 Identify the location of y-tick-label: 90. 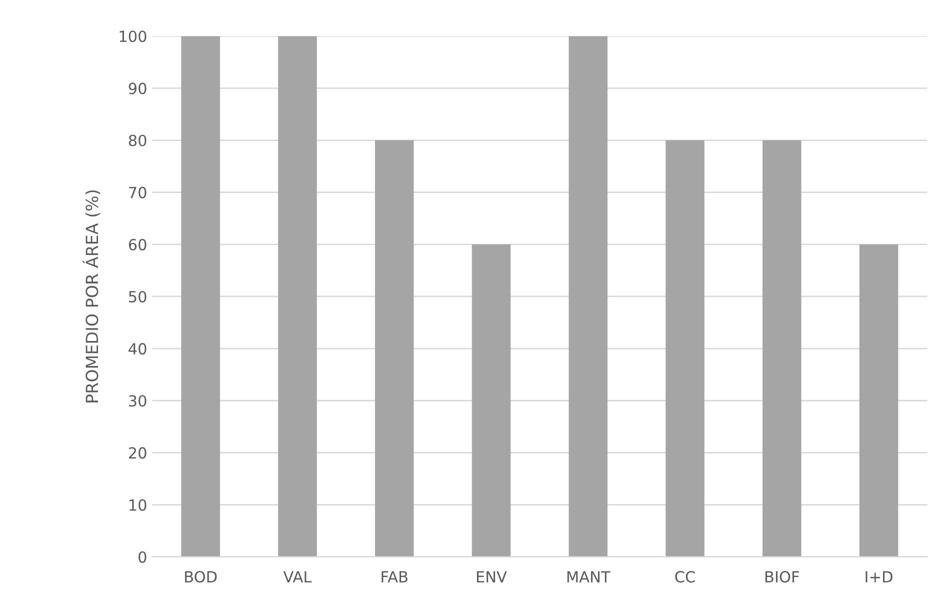
(137, 88).